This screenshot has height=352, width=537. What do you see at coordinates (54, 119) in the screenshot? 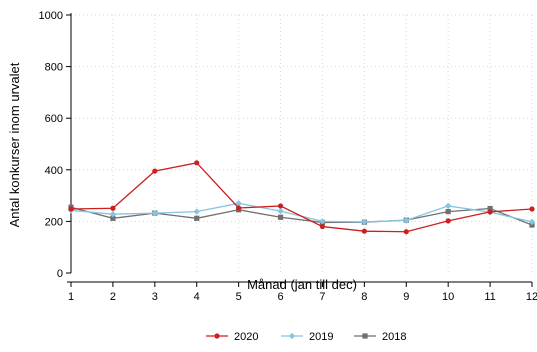
I see `y-tick-label: 600` at bounding box center [54, 119].